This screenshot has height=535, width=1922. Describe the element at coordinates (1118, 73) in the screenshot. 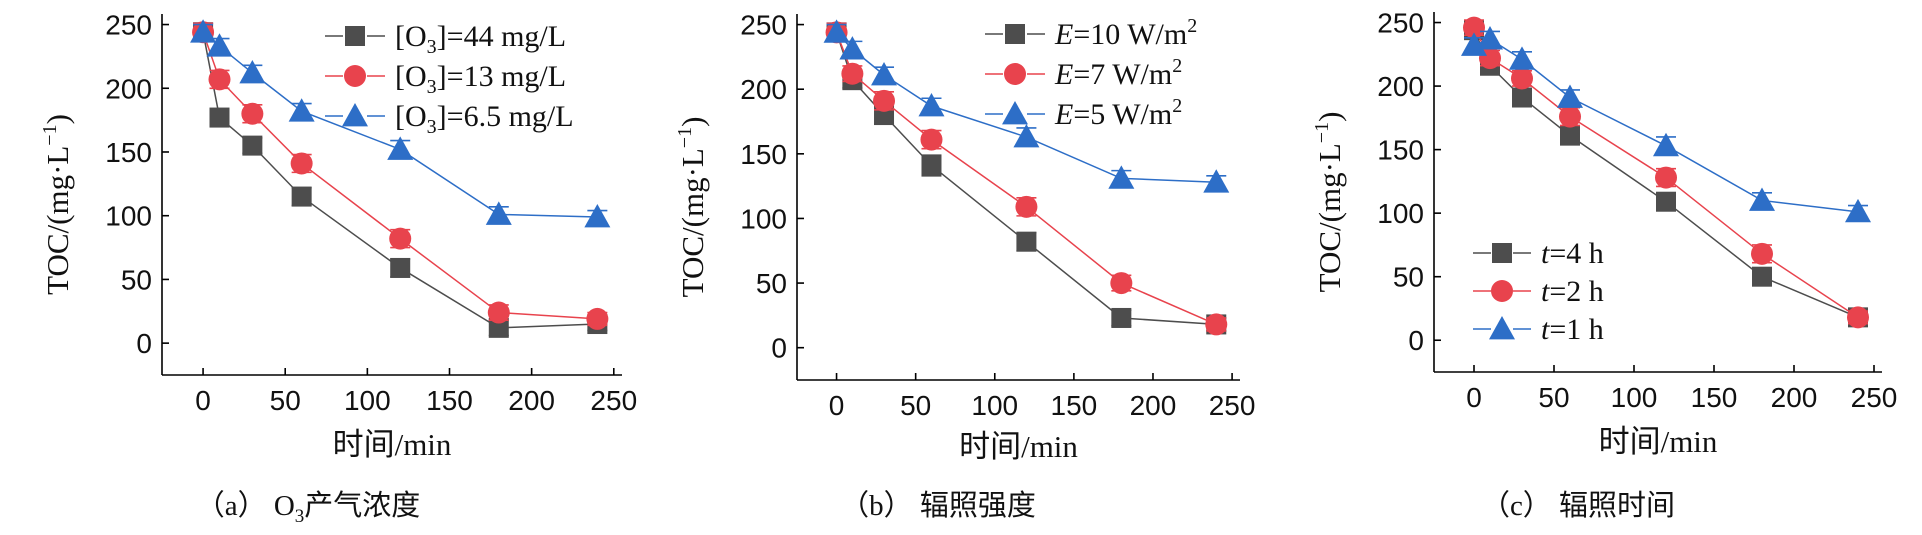

I see `legend-label: E=7 W/m2` at that location.